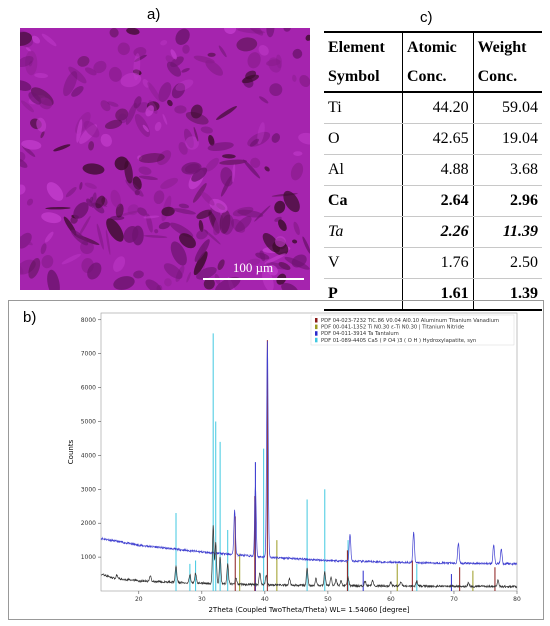 The height and width of the screenshot is (626, 550). I want to click on cell-atomic: 1.76, so click(438, 263).